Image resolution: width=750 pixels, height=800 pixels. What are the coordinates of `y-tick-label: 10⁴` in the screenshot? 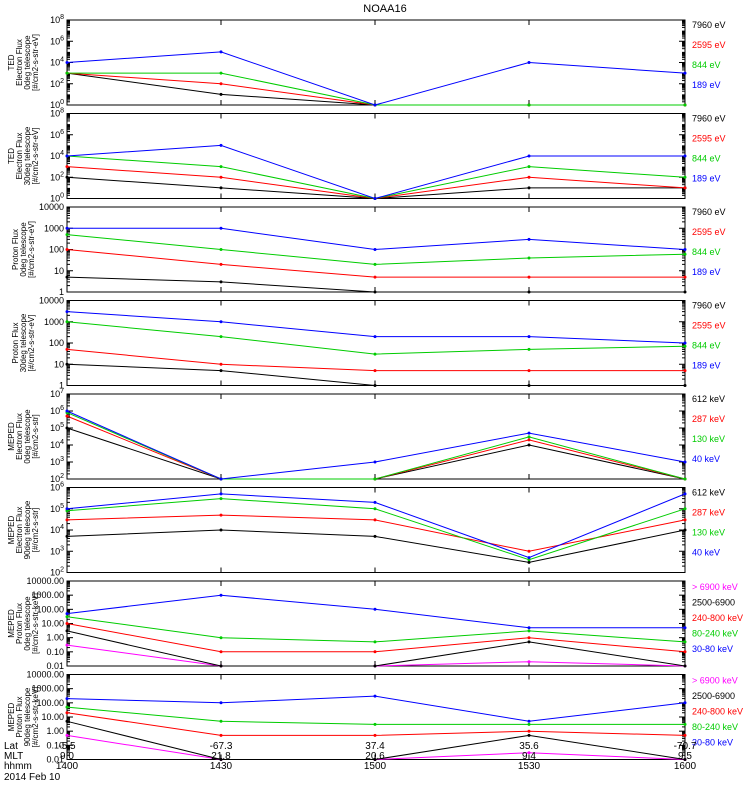 It's located at (57, 529).